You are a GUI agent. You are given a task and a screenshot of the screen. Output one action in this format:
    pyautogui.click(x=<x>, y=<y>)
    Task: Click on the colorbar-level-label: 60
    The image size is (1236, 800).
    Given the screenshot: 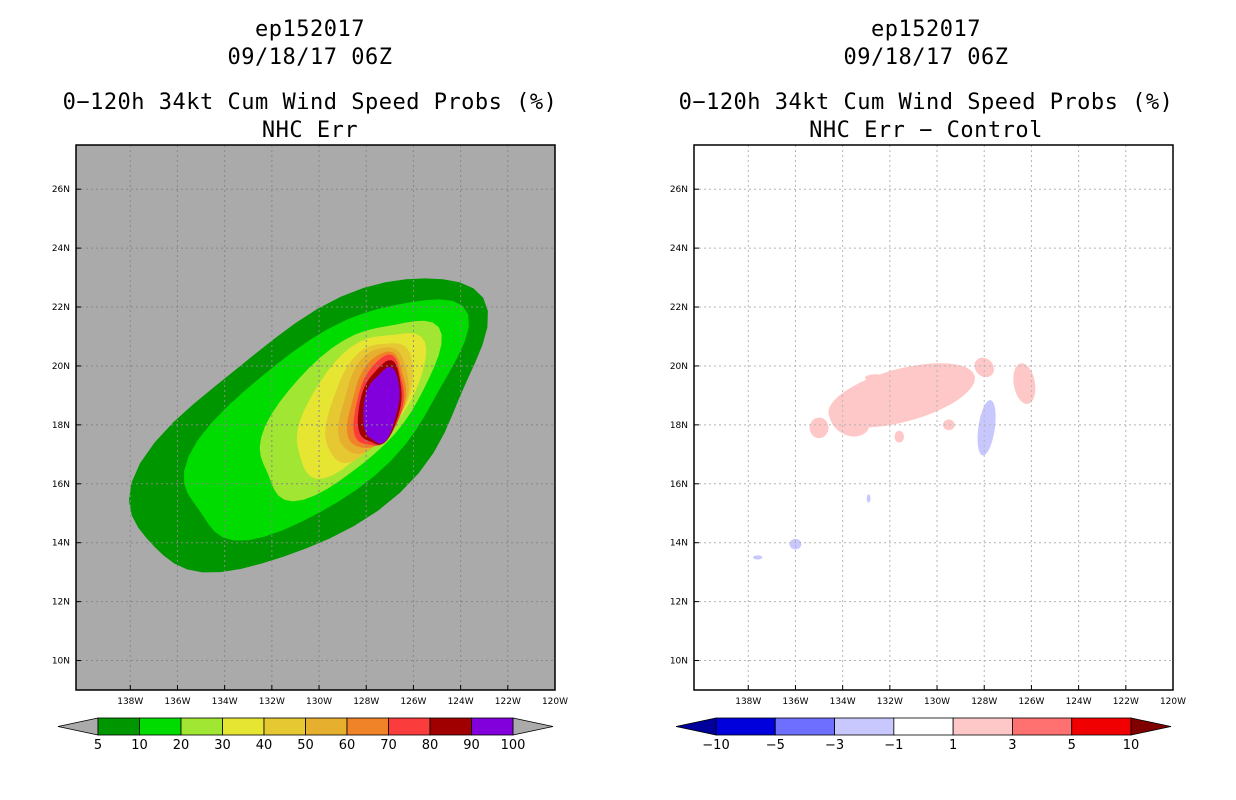 What is the action you would take?
    pyautogui.click(x=347, y=745)
    